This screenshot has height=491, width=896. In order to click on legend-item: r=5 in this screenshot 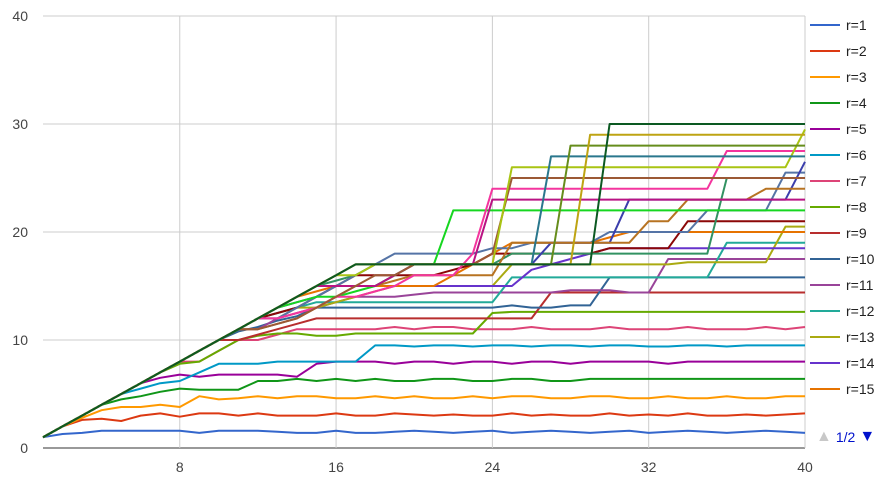, I will do `click(853, 129)`.